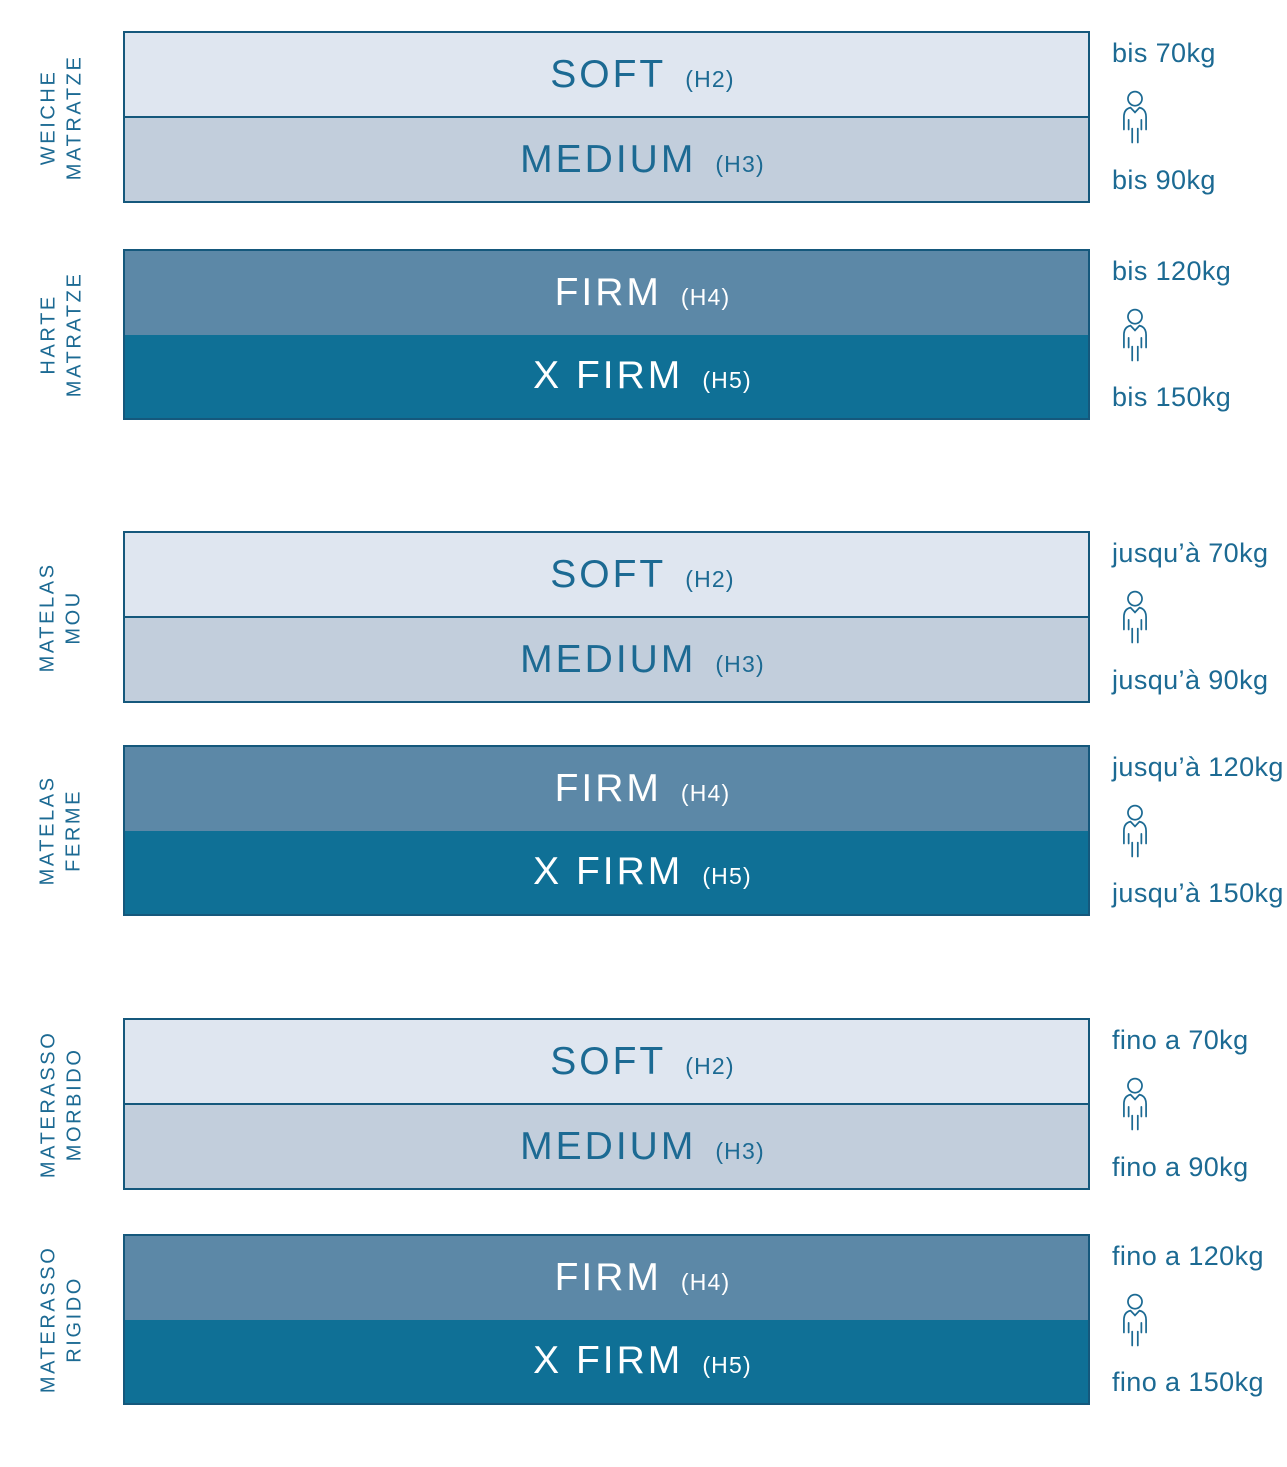 The width and height of the screenshot is (1287, 1467). I want to click on side-label-line2: FERME, so click(74, 831).